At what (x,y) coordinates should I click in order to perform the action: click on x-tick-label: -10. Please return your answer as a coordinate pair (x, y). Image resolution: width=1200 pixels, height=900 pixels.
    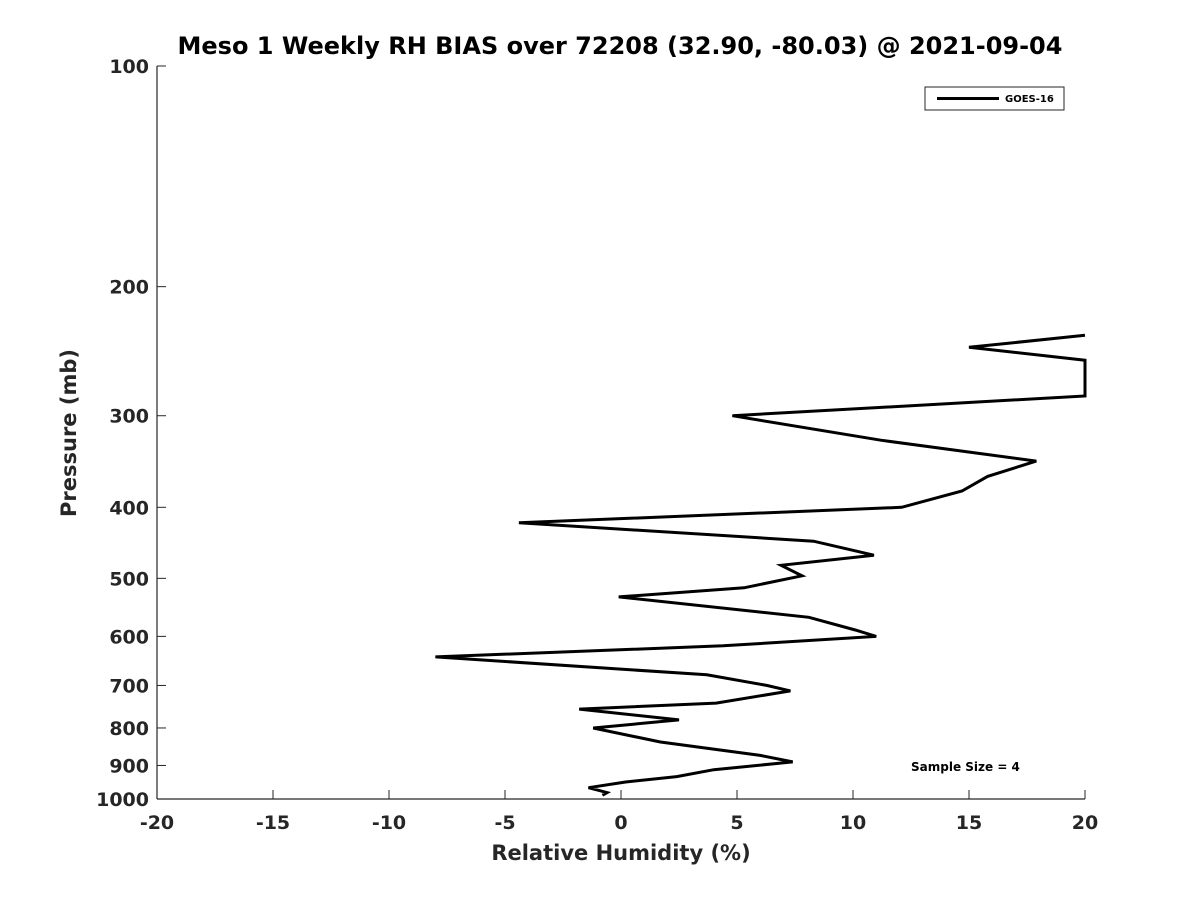
    Looking at the image, I should click on (389, 823).